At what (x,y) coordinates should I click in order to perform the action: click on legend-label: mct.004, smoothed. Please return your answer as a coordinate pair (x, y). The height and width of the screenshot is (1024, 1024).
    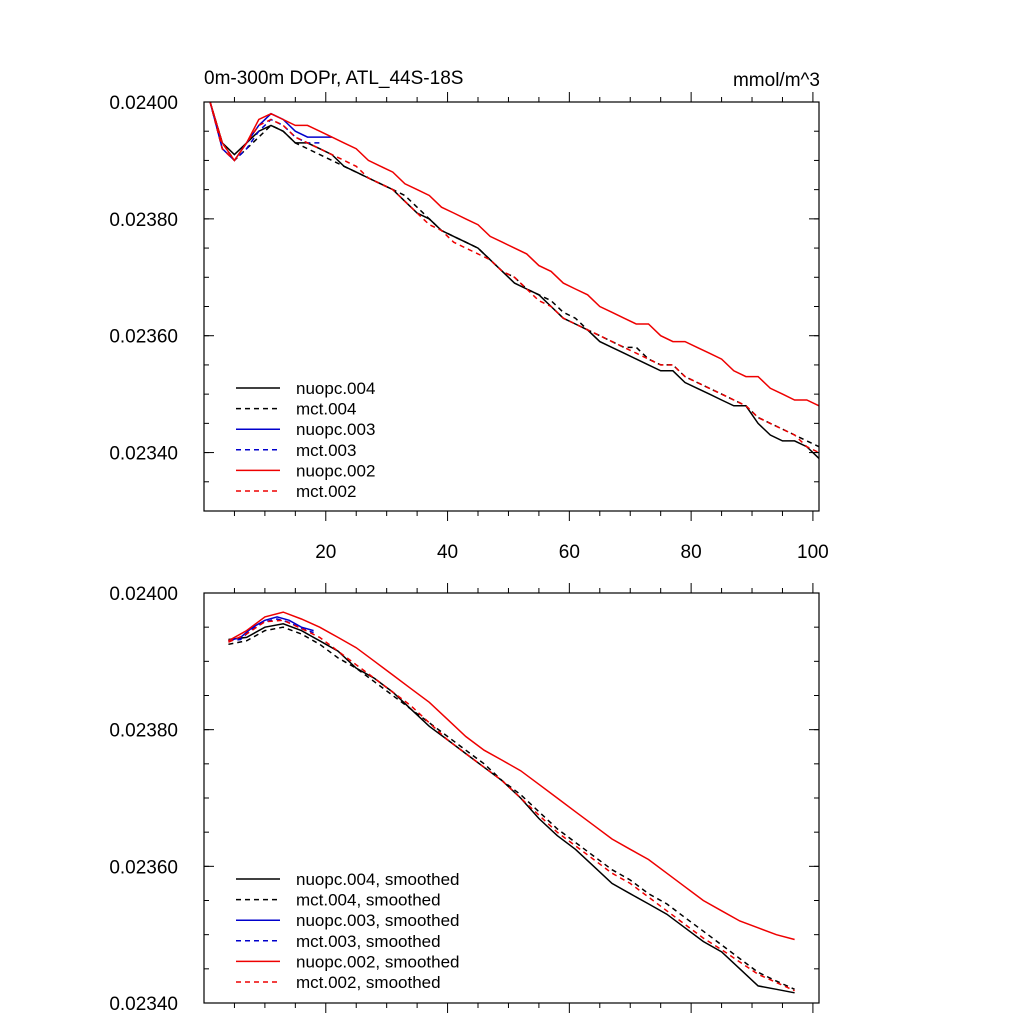
    Looking at the image, I should click on (368, 900).